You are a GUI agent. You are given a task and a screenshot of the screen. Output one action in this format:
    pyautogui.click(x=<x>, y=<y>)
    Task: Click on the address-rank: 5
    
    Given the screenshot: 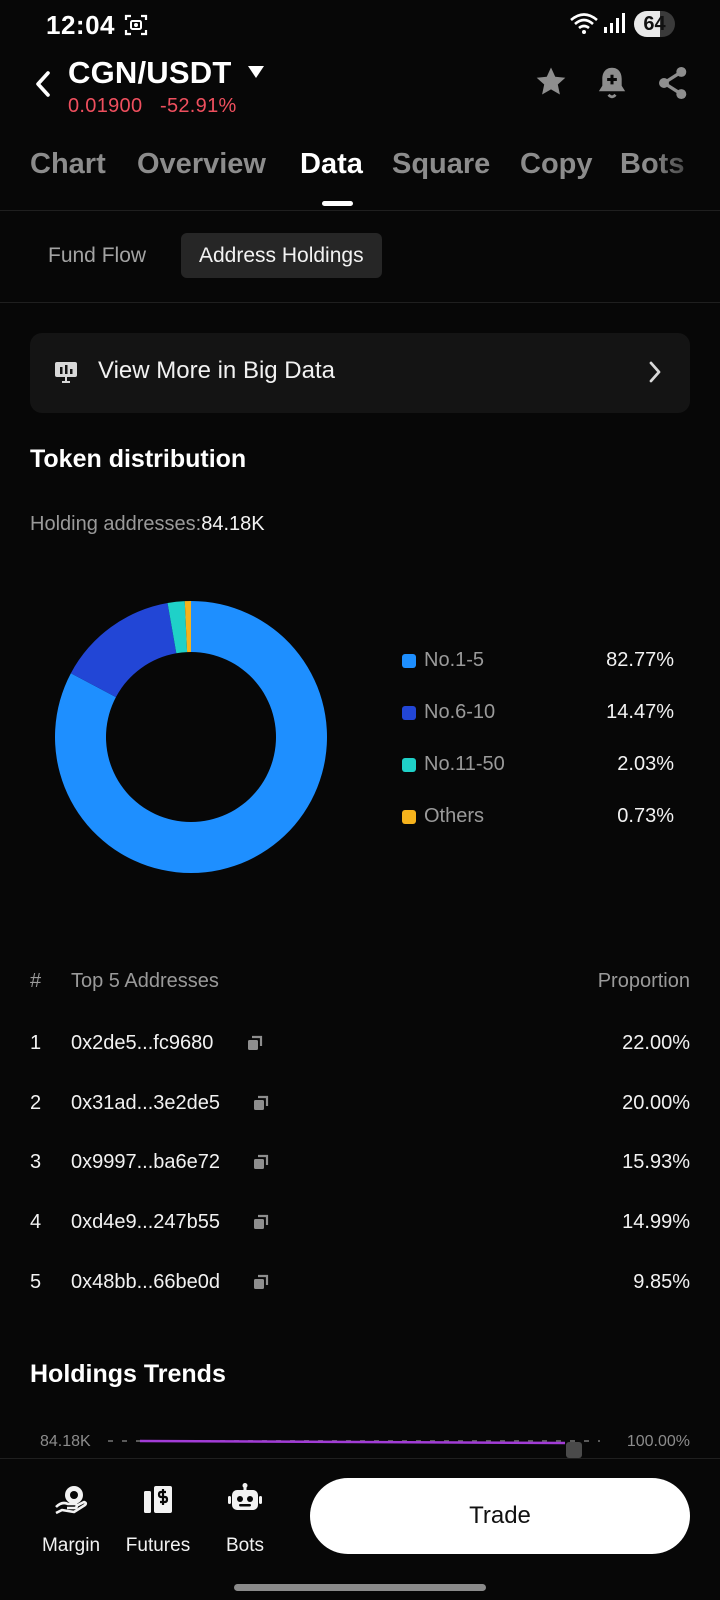 What is the action you would take?
    pyautogui.click(x=36, y=1282)
    